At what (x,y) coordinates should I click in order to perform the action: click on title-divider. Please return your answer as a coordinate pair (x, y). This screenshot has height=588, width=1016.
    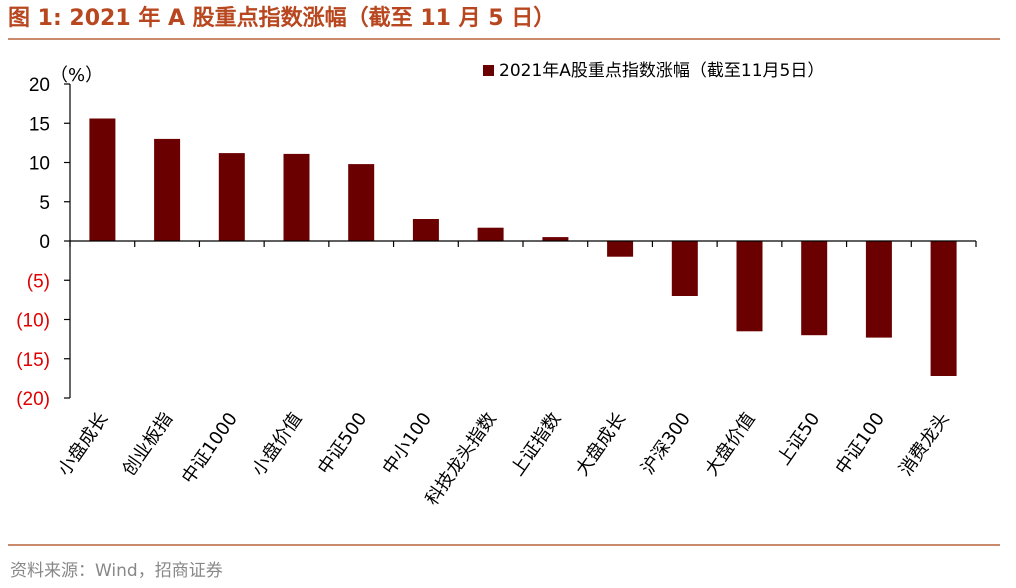
    Looking at the image, I should click on (504, 39).